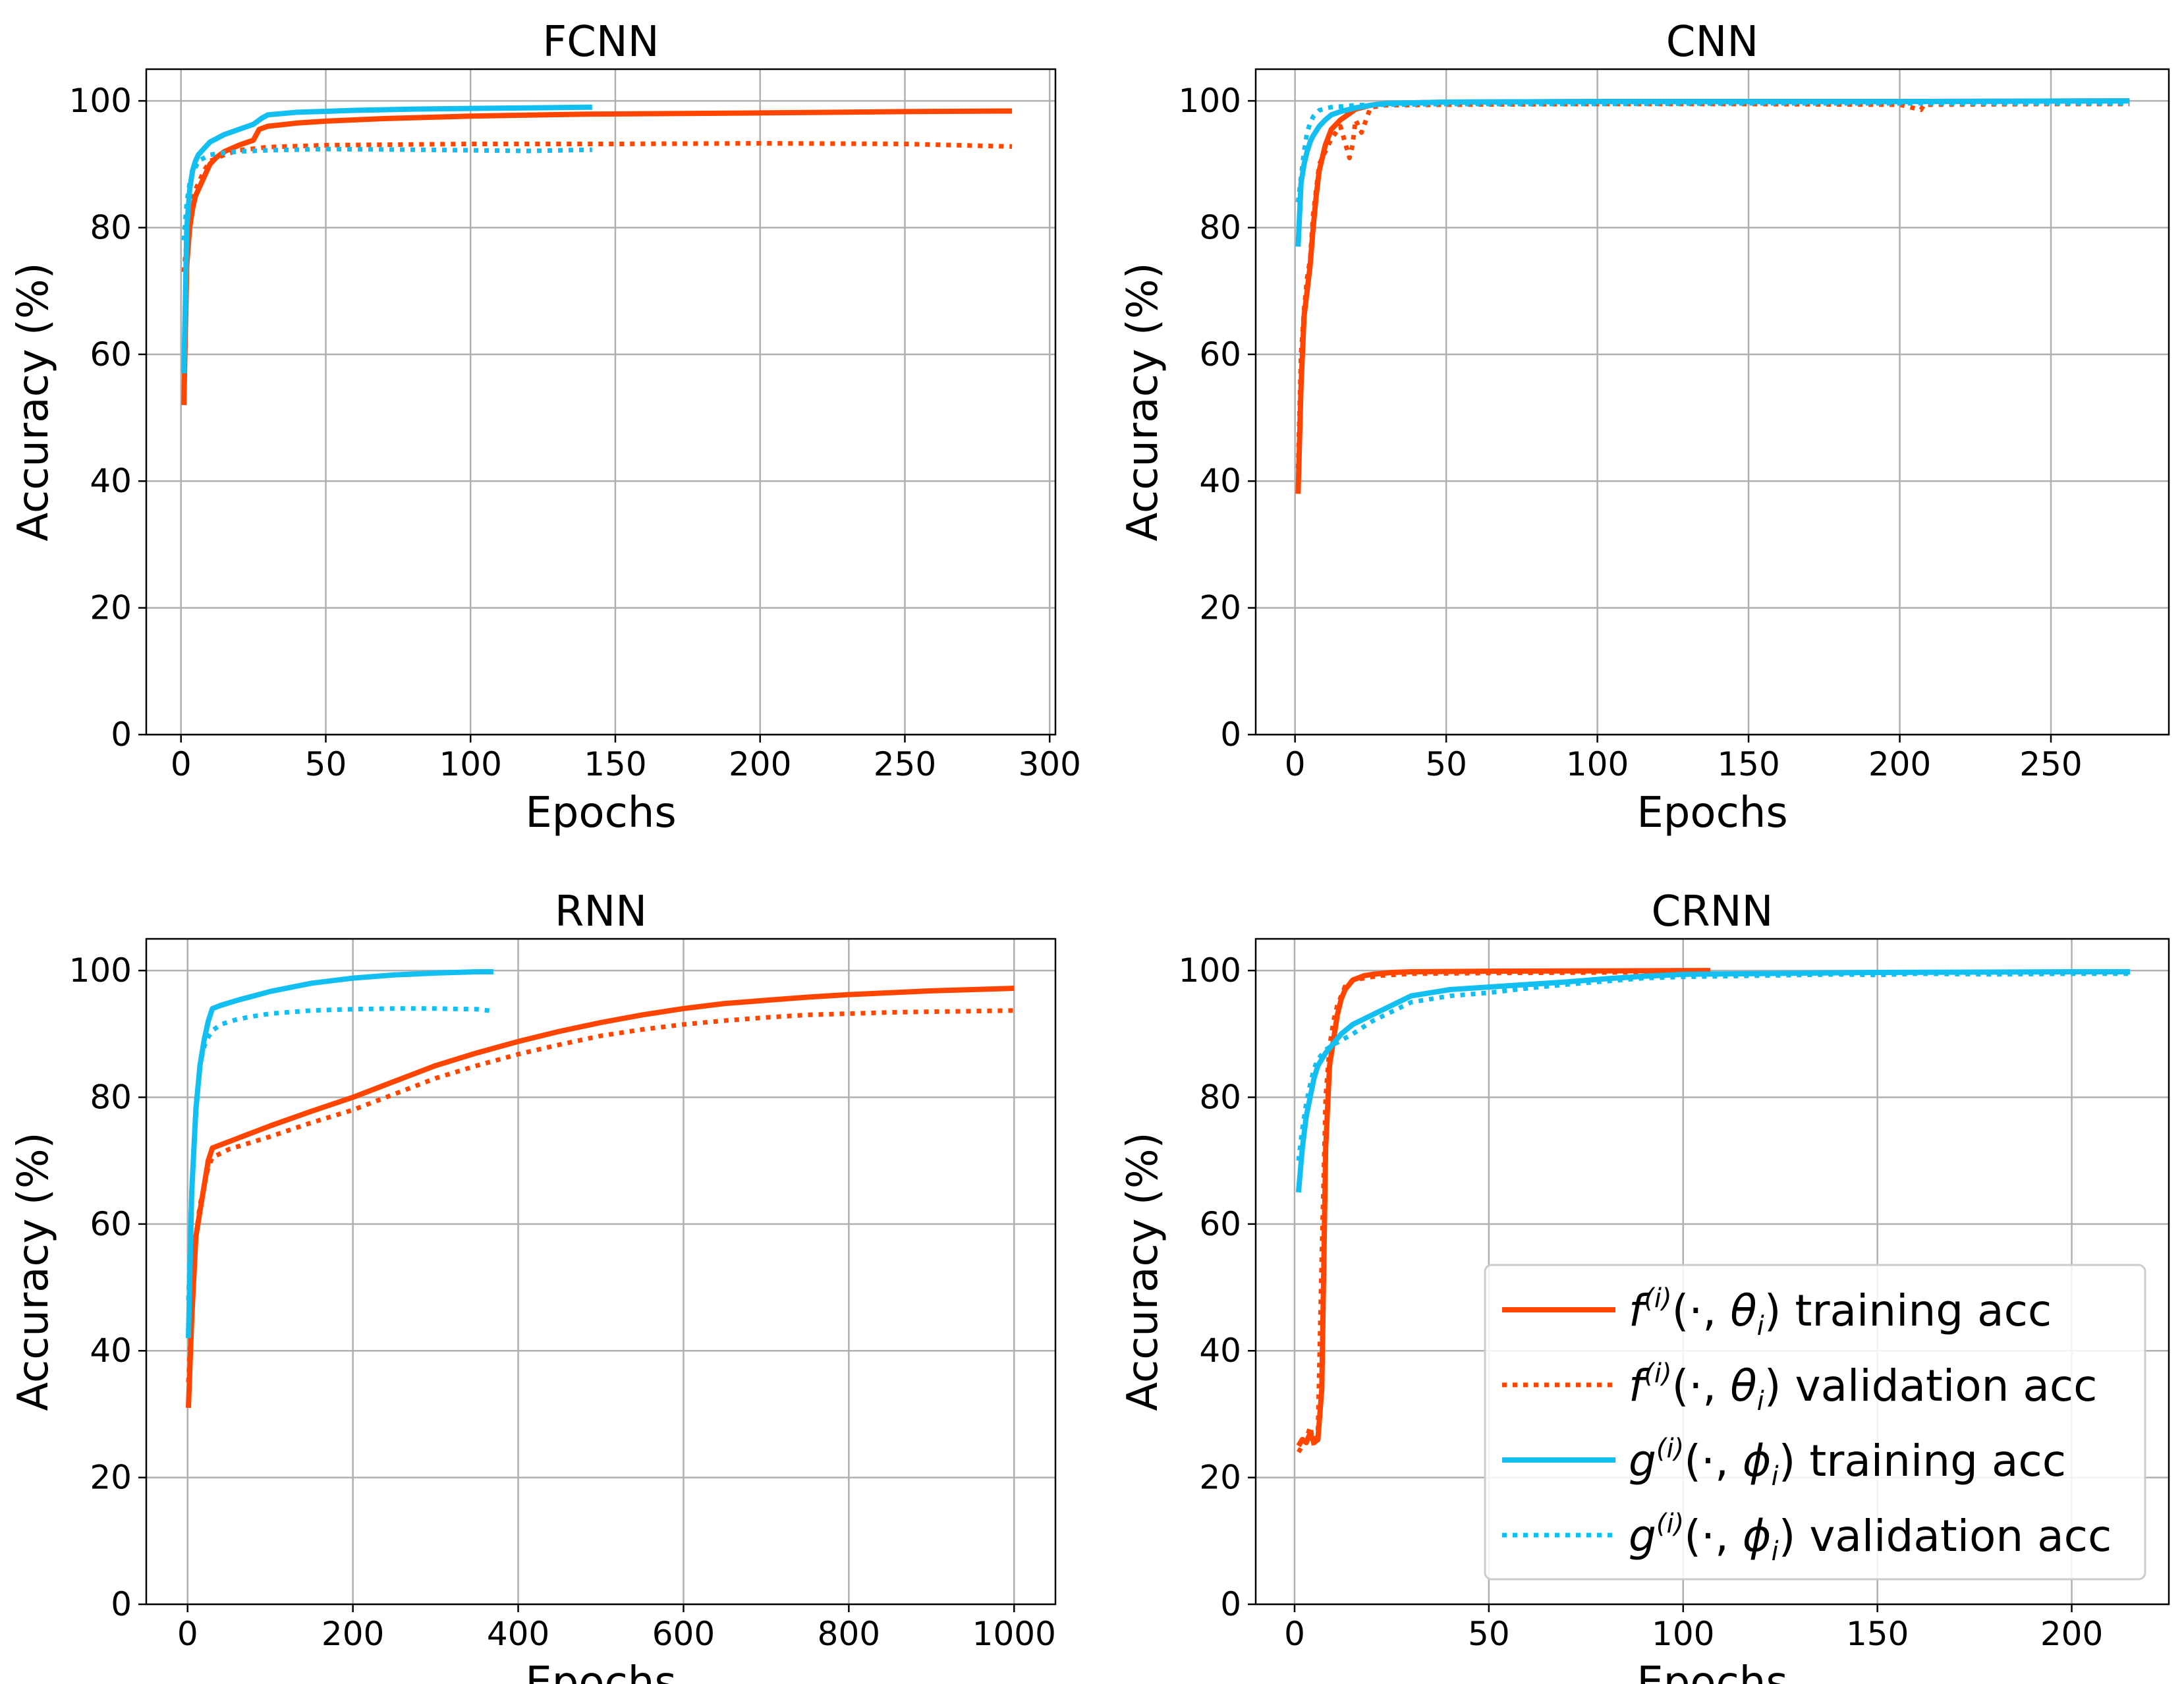 Image resolution: width=2184 pixels, height=1684 pixels. Describe the element at coordinates (1840, 1312) in the screenshot. I see `legend-label-f-train: f(i)(·, θi) training acc` at that location.